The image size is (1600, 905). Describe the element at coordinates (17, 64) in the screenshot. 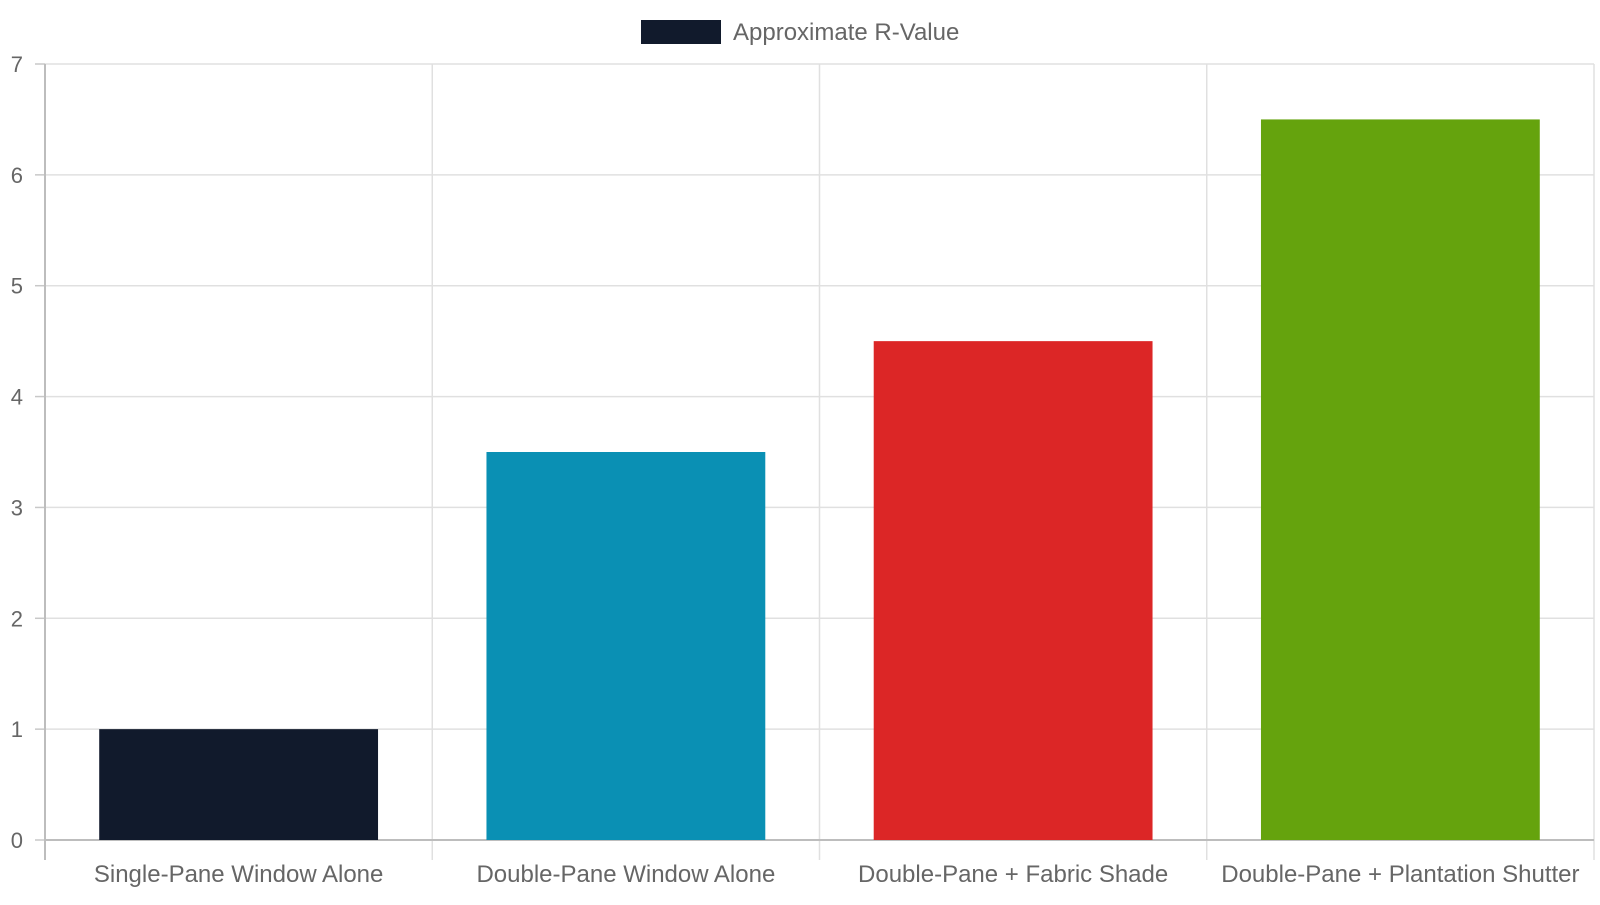

I see `y-tick-label: 7` at that location.